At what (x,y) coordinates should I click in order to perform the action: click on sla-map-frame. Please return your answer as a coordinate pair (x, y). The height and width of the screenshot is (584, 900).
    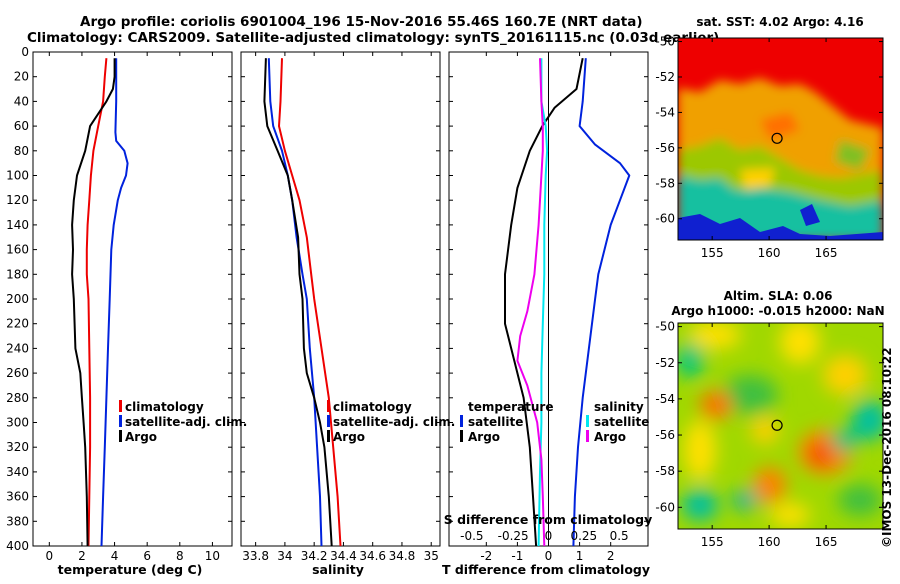
    Looking at the image, I should click on (780, 426).